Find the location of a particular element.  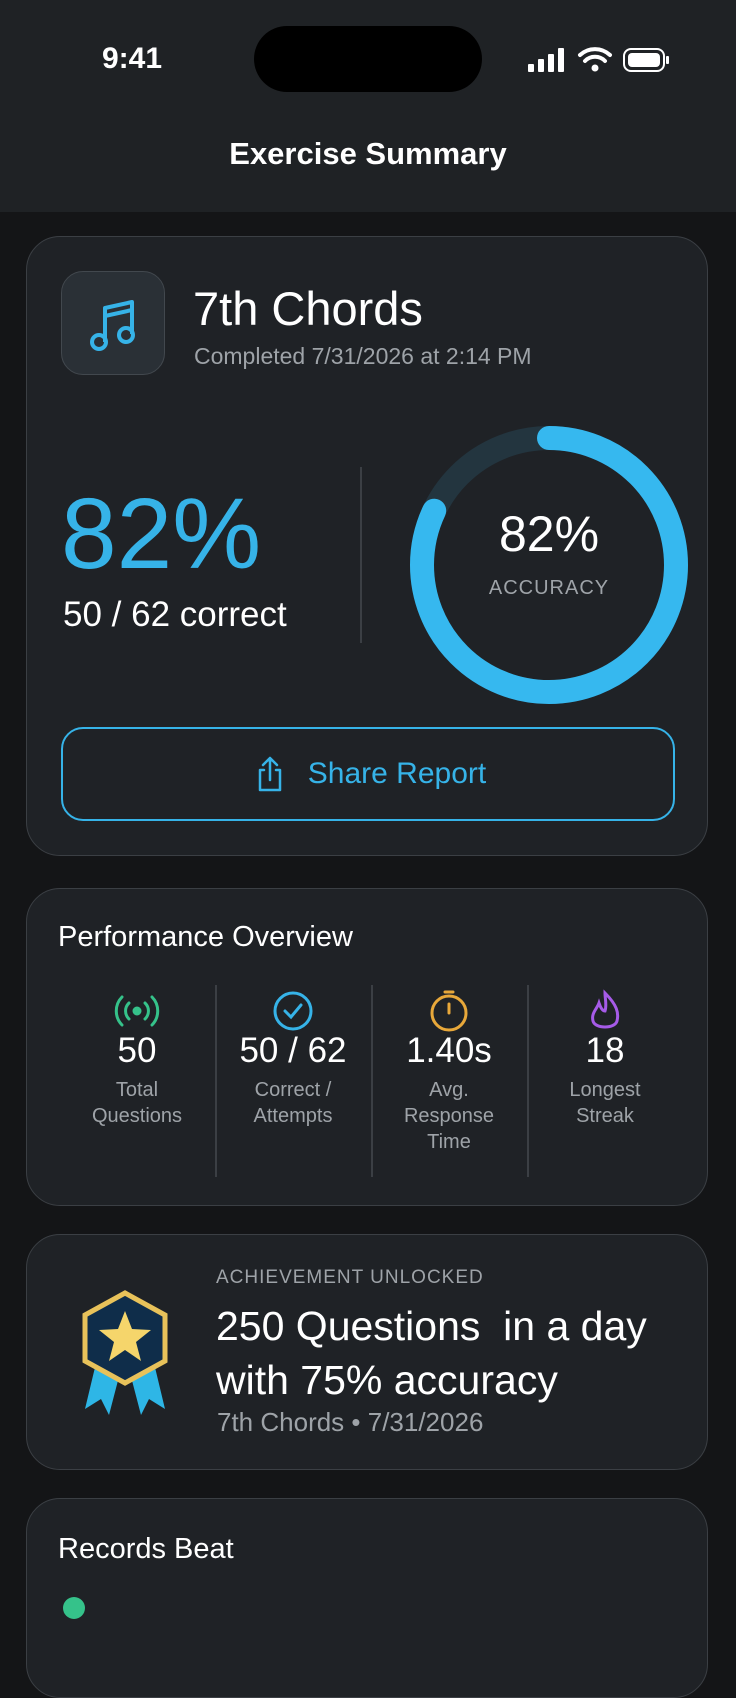

stat: 1.40s Avg. Response Time is located at coordinates (449, 1062).